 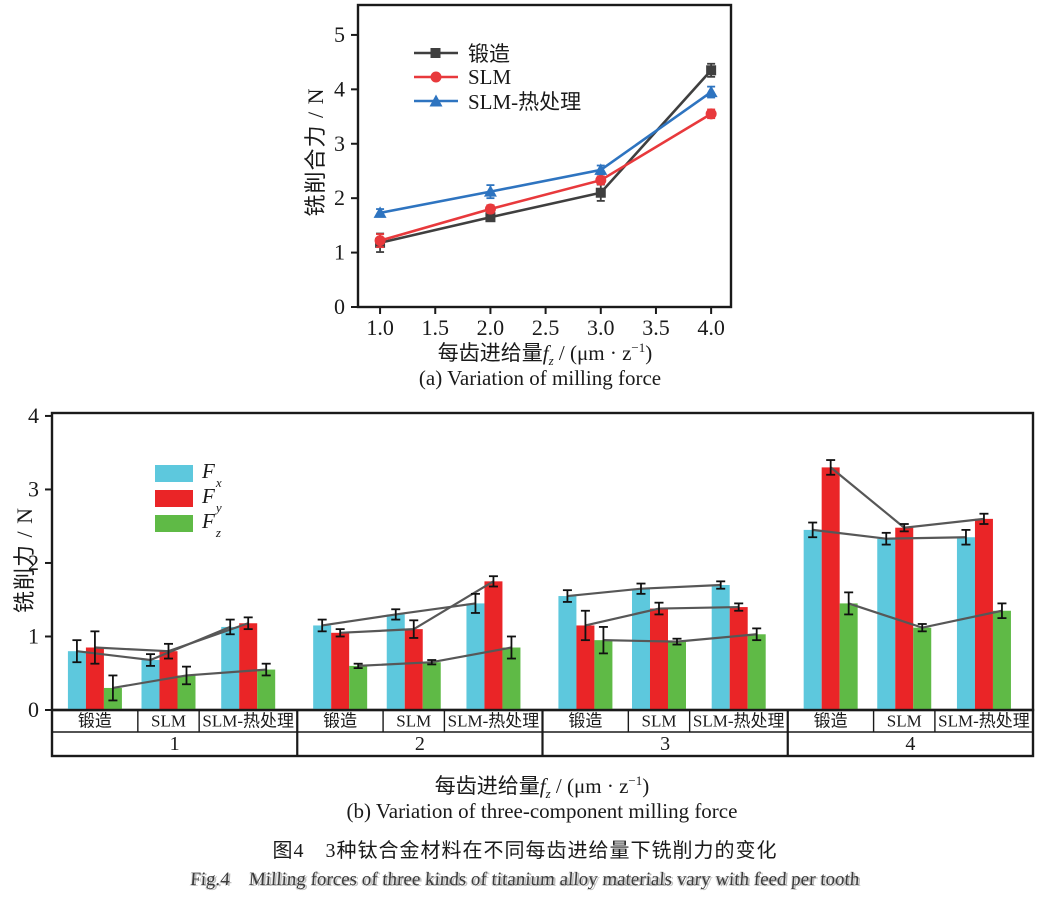 I want to click on tick-label: 3.0, so click(x=601, y=327).